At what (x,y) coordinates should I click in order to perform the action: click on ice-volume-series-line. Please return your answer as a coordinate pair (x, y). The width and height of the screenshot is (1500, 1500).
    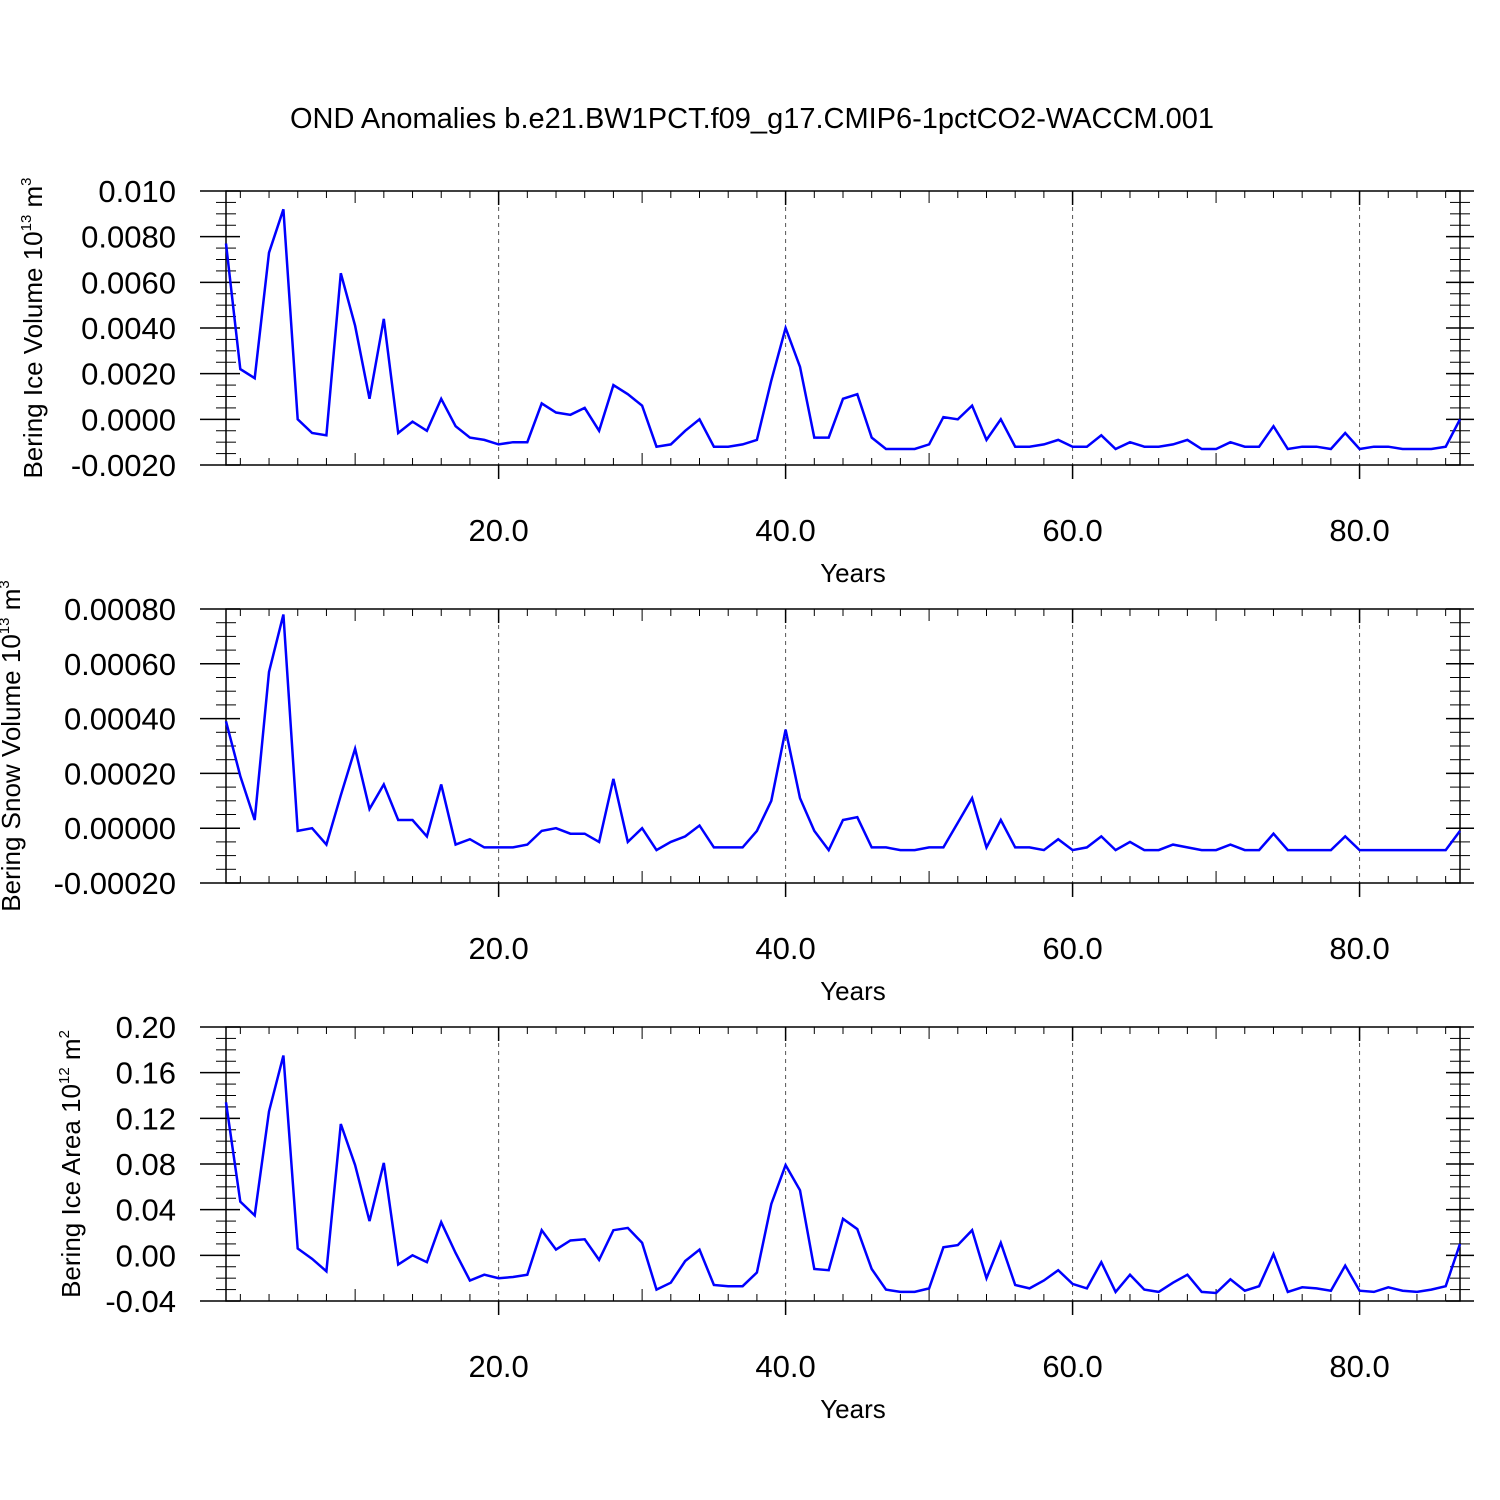
    Looking at the image, I should click on (843, 329).